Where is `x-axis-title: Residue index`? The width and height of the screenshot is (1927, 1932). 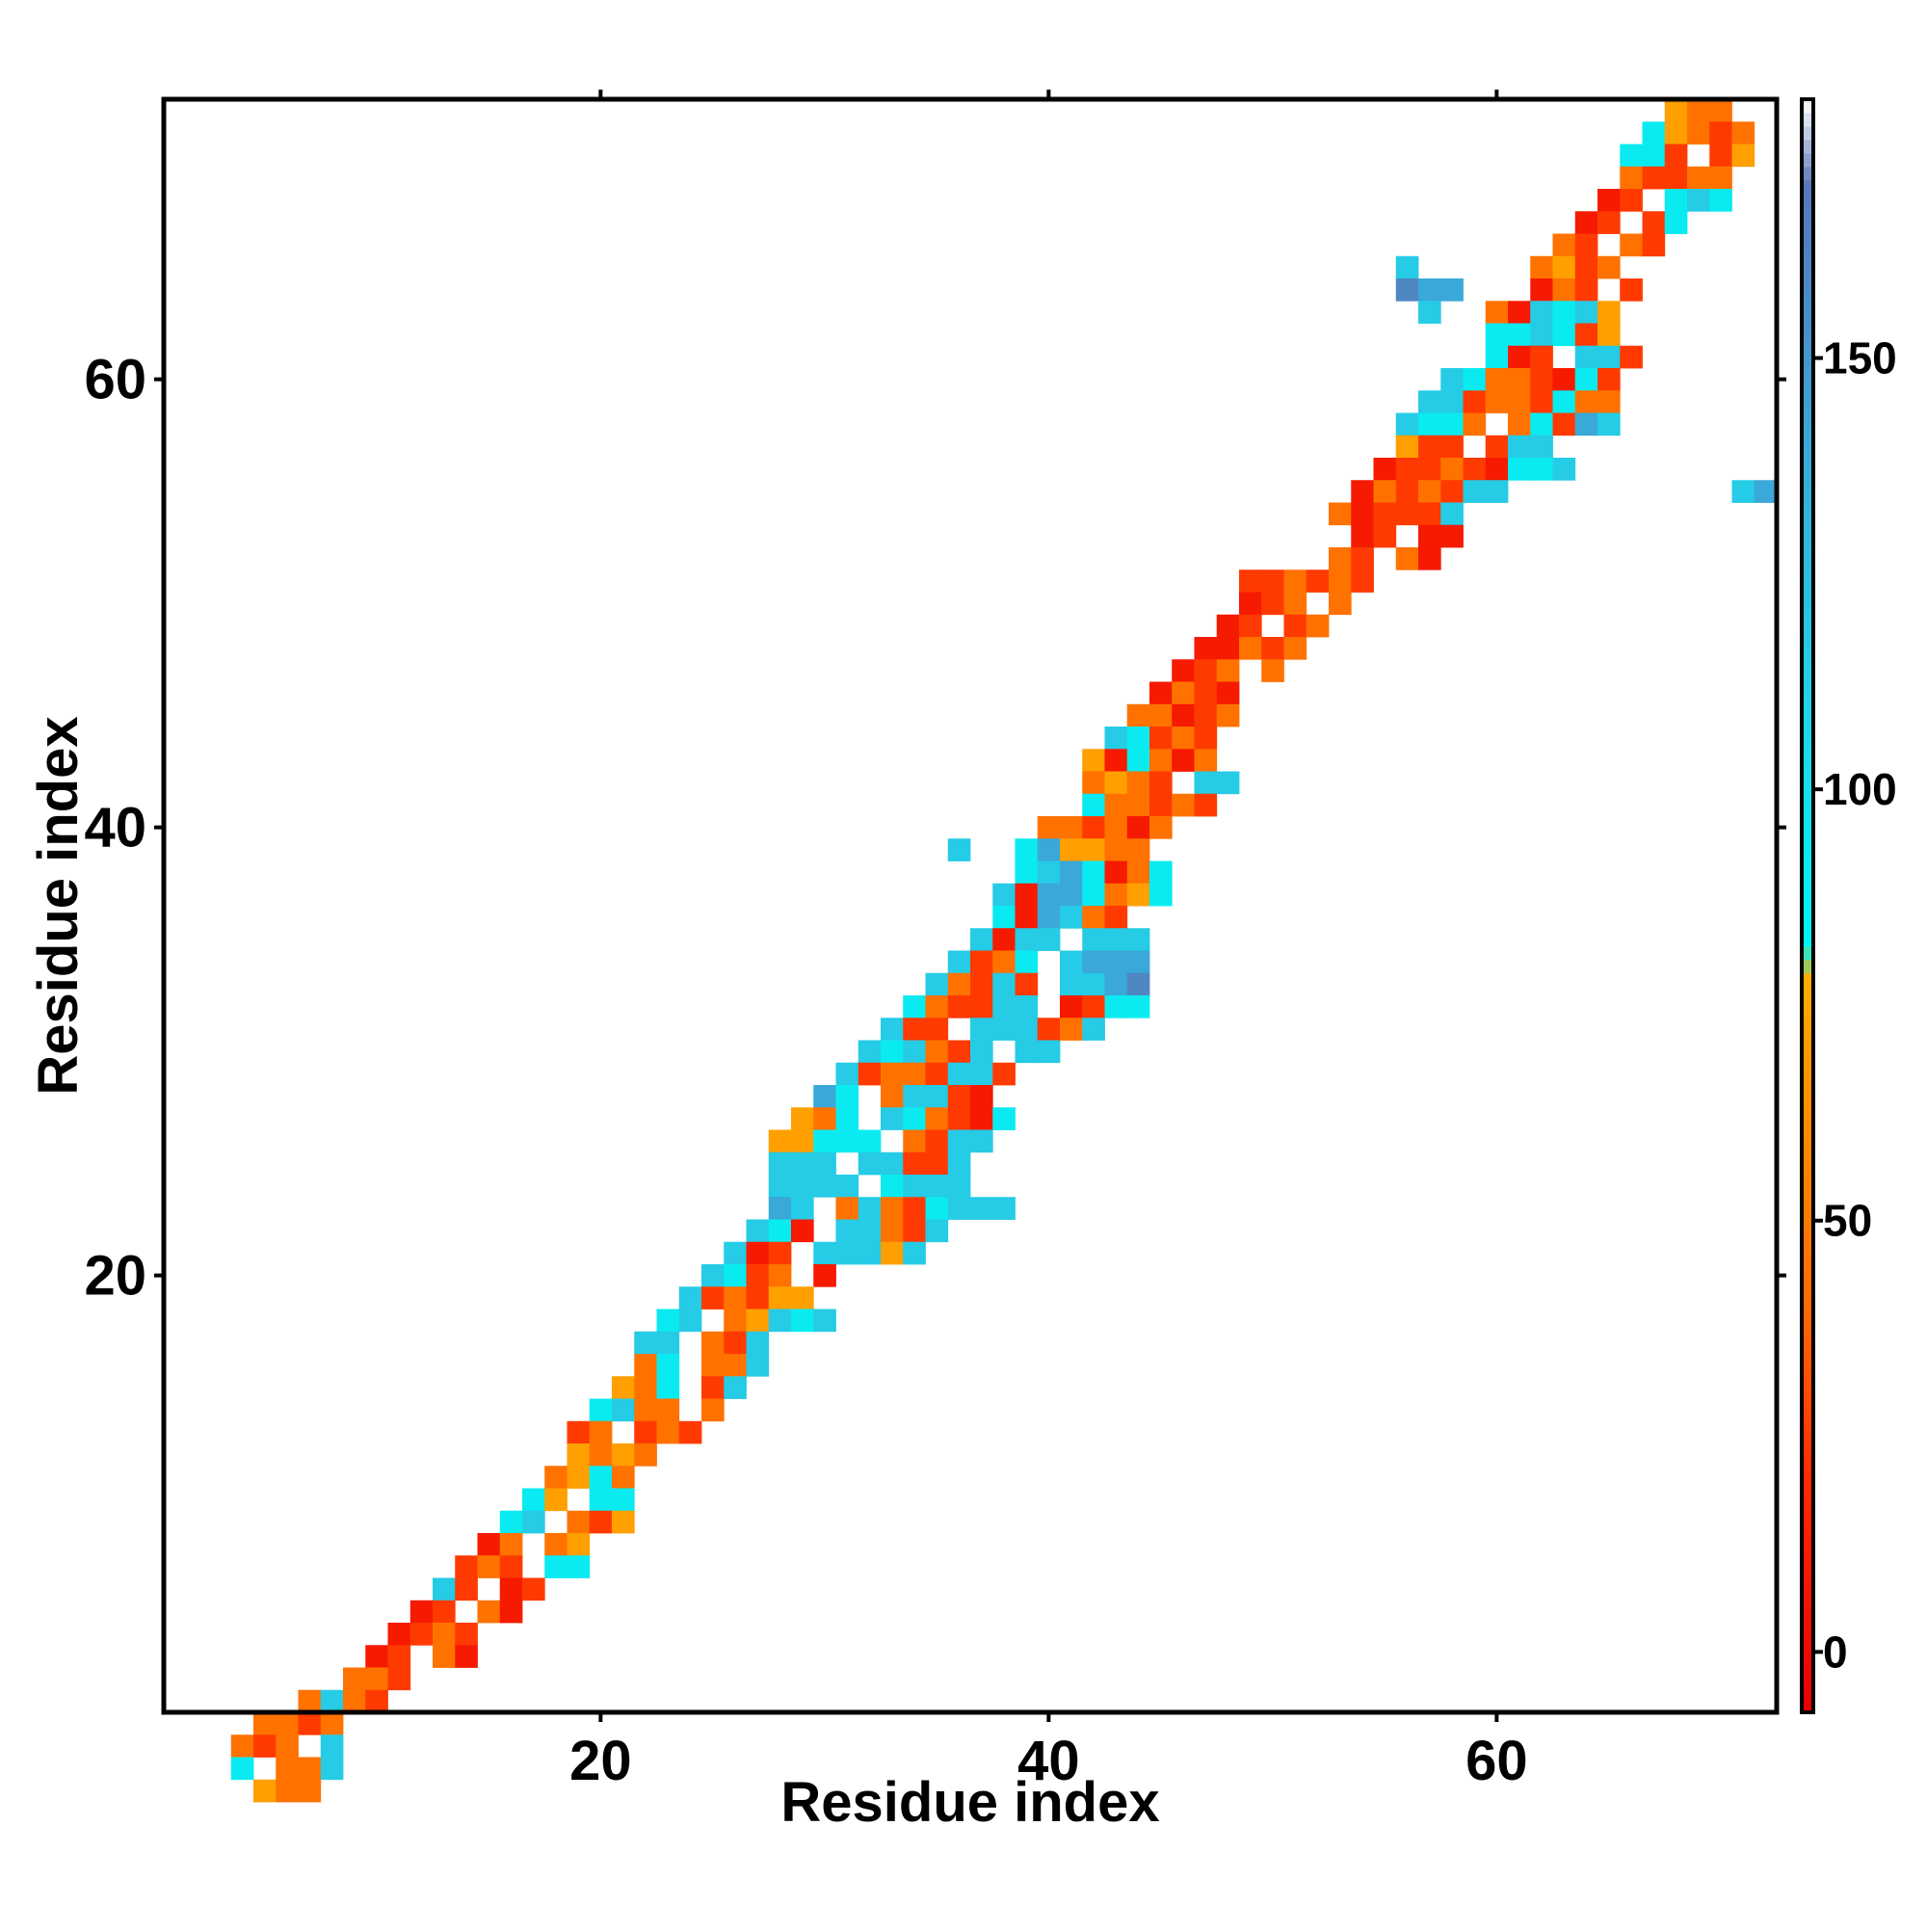 x-axis-title: Residue index is located at coordinates (969, 1802).